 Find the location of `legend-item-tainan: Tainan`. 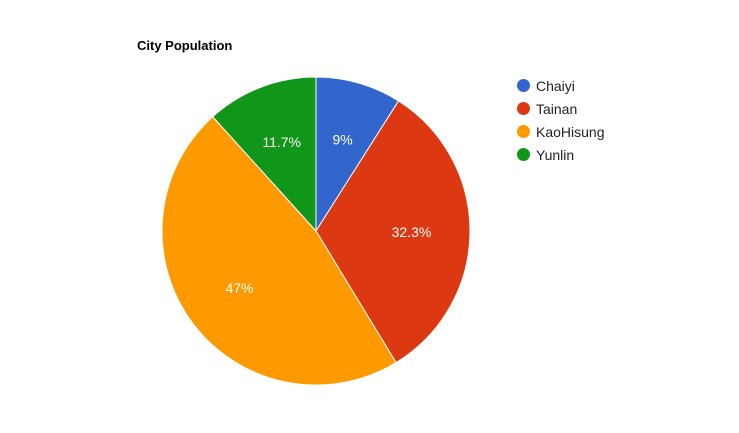

legend-item-tainan: Tainan is located at coordinates (561, 108).